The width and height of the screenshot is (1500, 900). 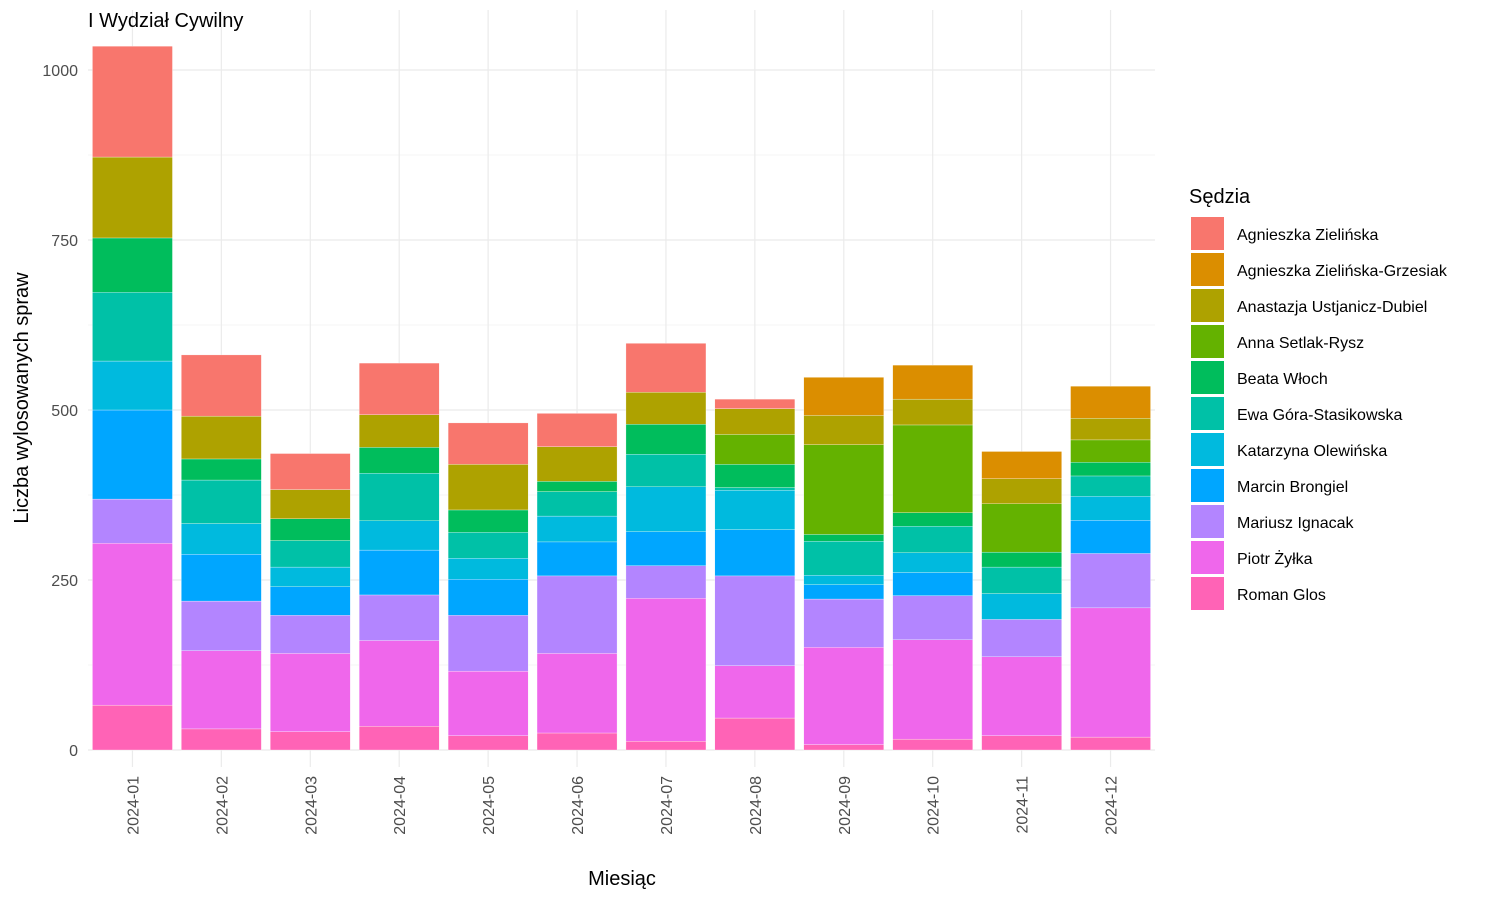 I want to click on y-axis-title: Liczba wylosowanych spraw, so click(x=22, y=398).